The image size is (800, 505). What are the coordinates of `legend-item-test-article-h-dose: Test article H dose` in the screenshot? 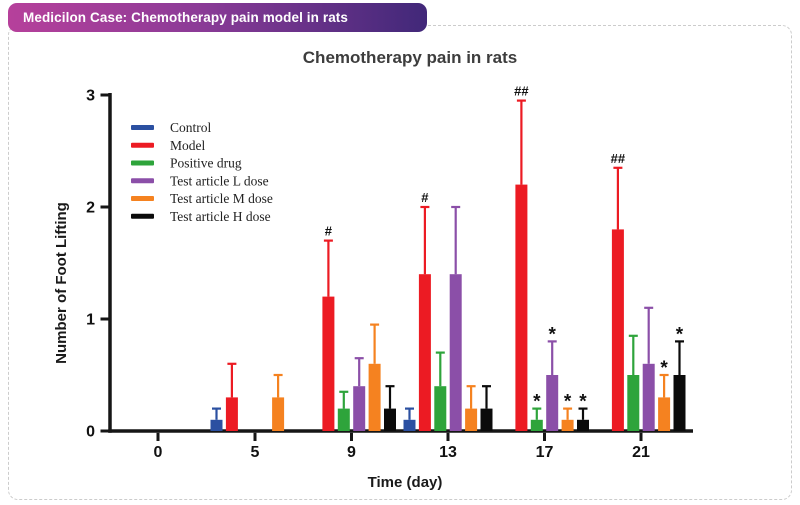 It's located at (201, 216).